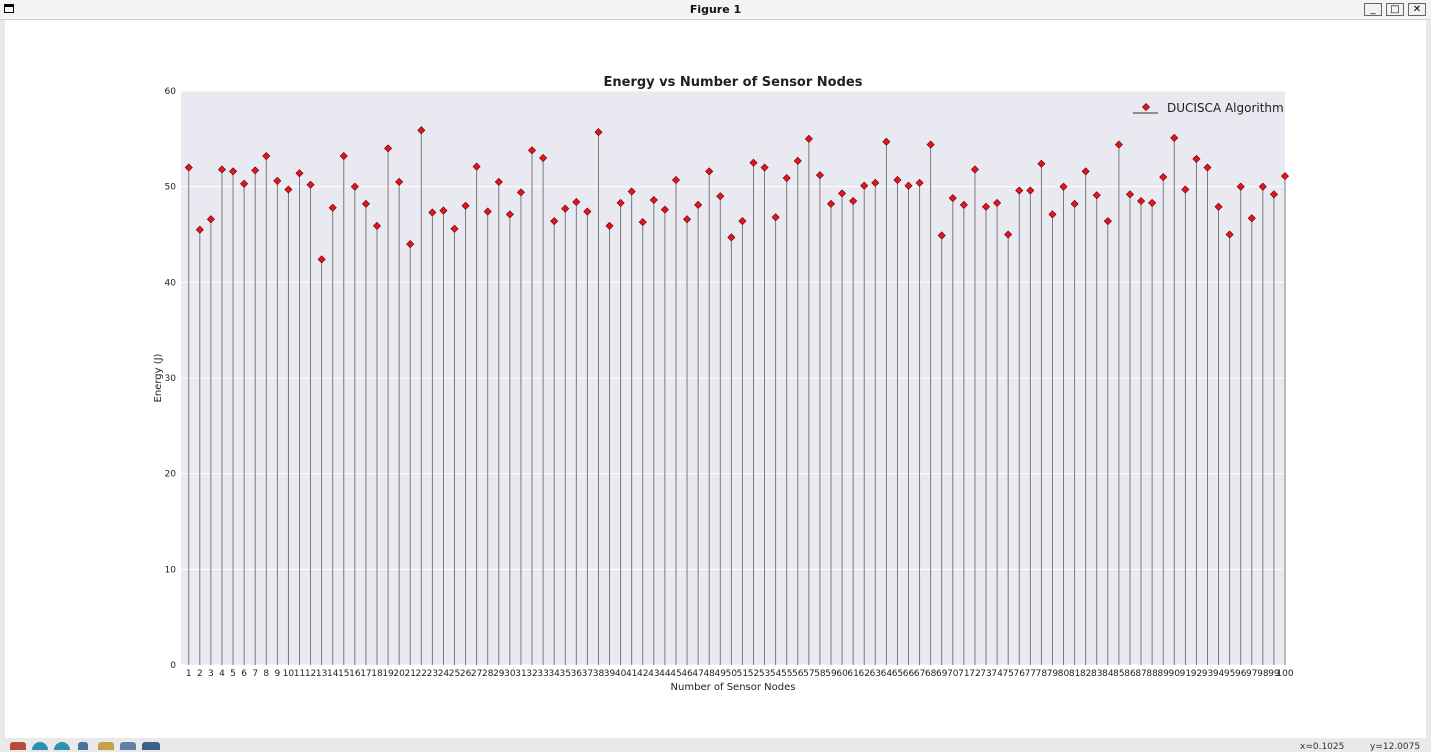 This screenshot has height=752, width=1431. What do you see at coordinates (742, 674) in the screenshot?
I see `x-tick-label: 51` at bounding box center [742, 674].